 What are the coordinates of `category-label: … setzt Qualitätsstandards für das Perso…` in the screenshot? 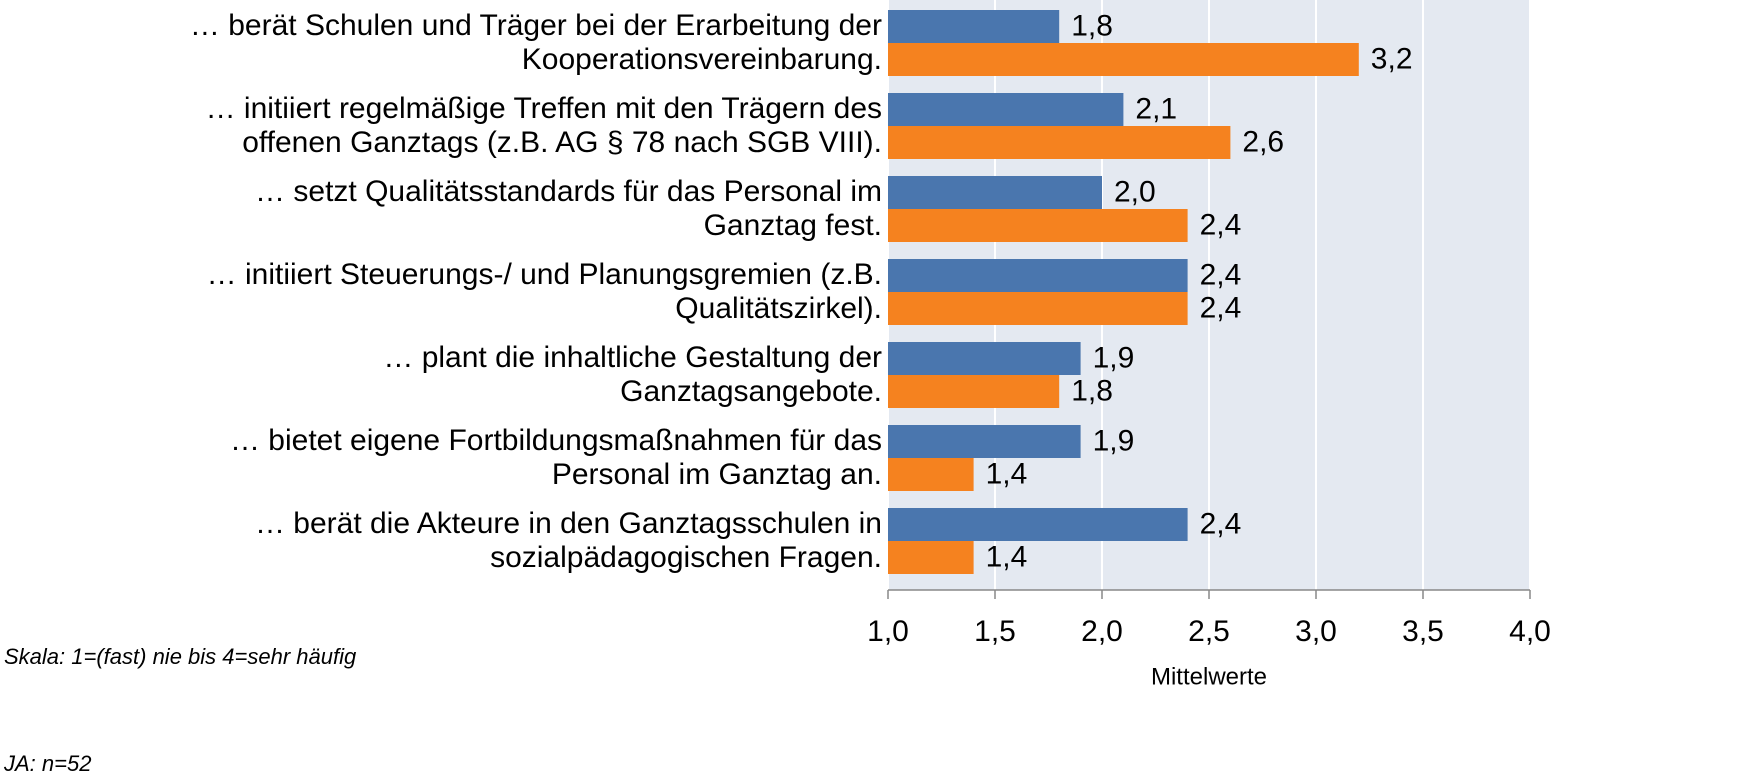 It's located at (568, 191).